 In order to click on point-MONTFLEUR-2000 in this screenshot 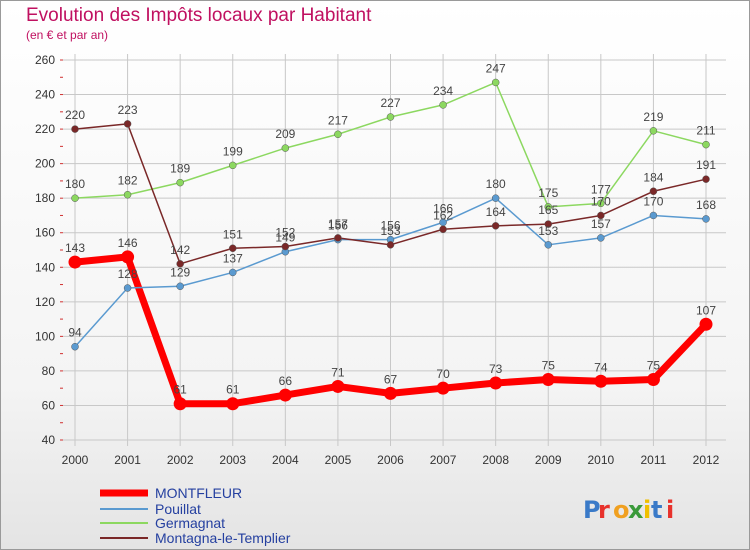, I will do `click(75, 262)`.